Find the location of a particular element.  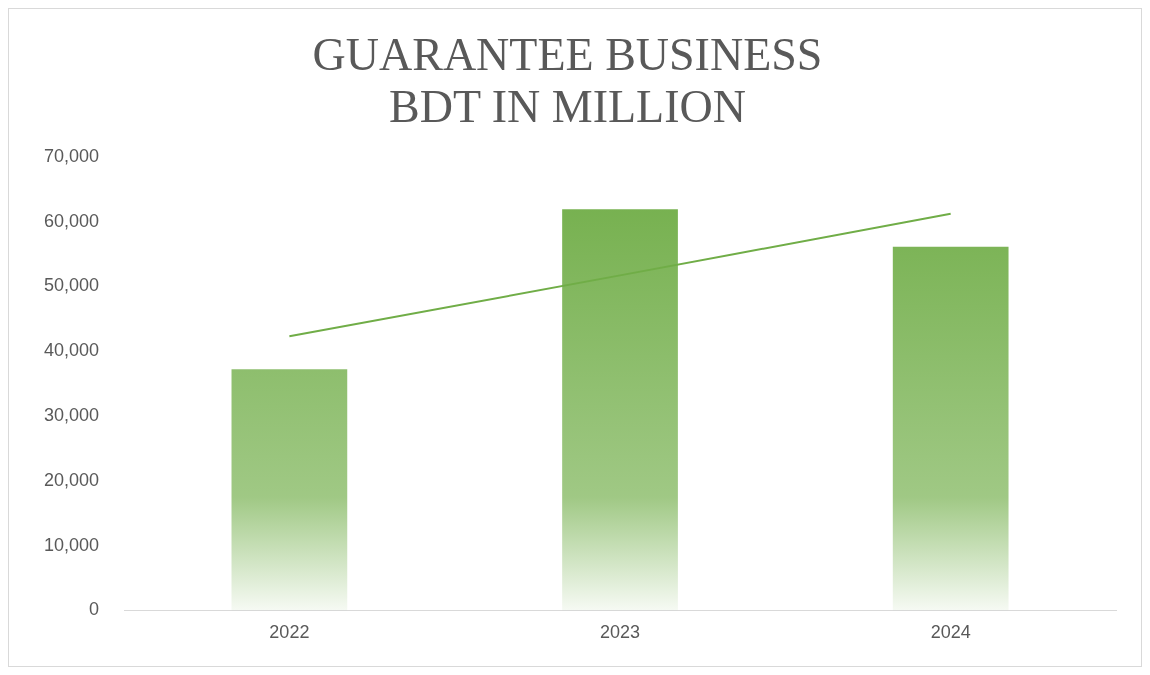

chart-title: GUARANTEE BUSINESS BDT IN MILLION is located at coordinates (567, 80).